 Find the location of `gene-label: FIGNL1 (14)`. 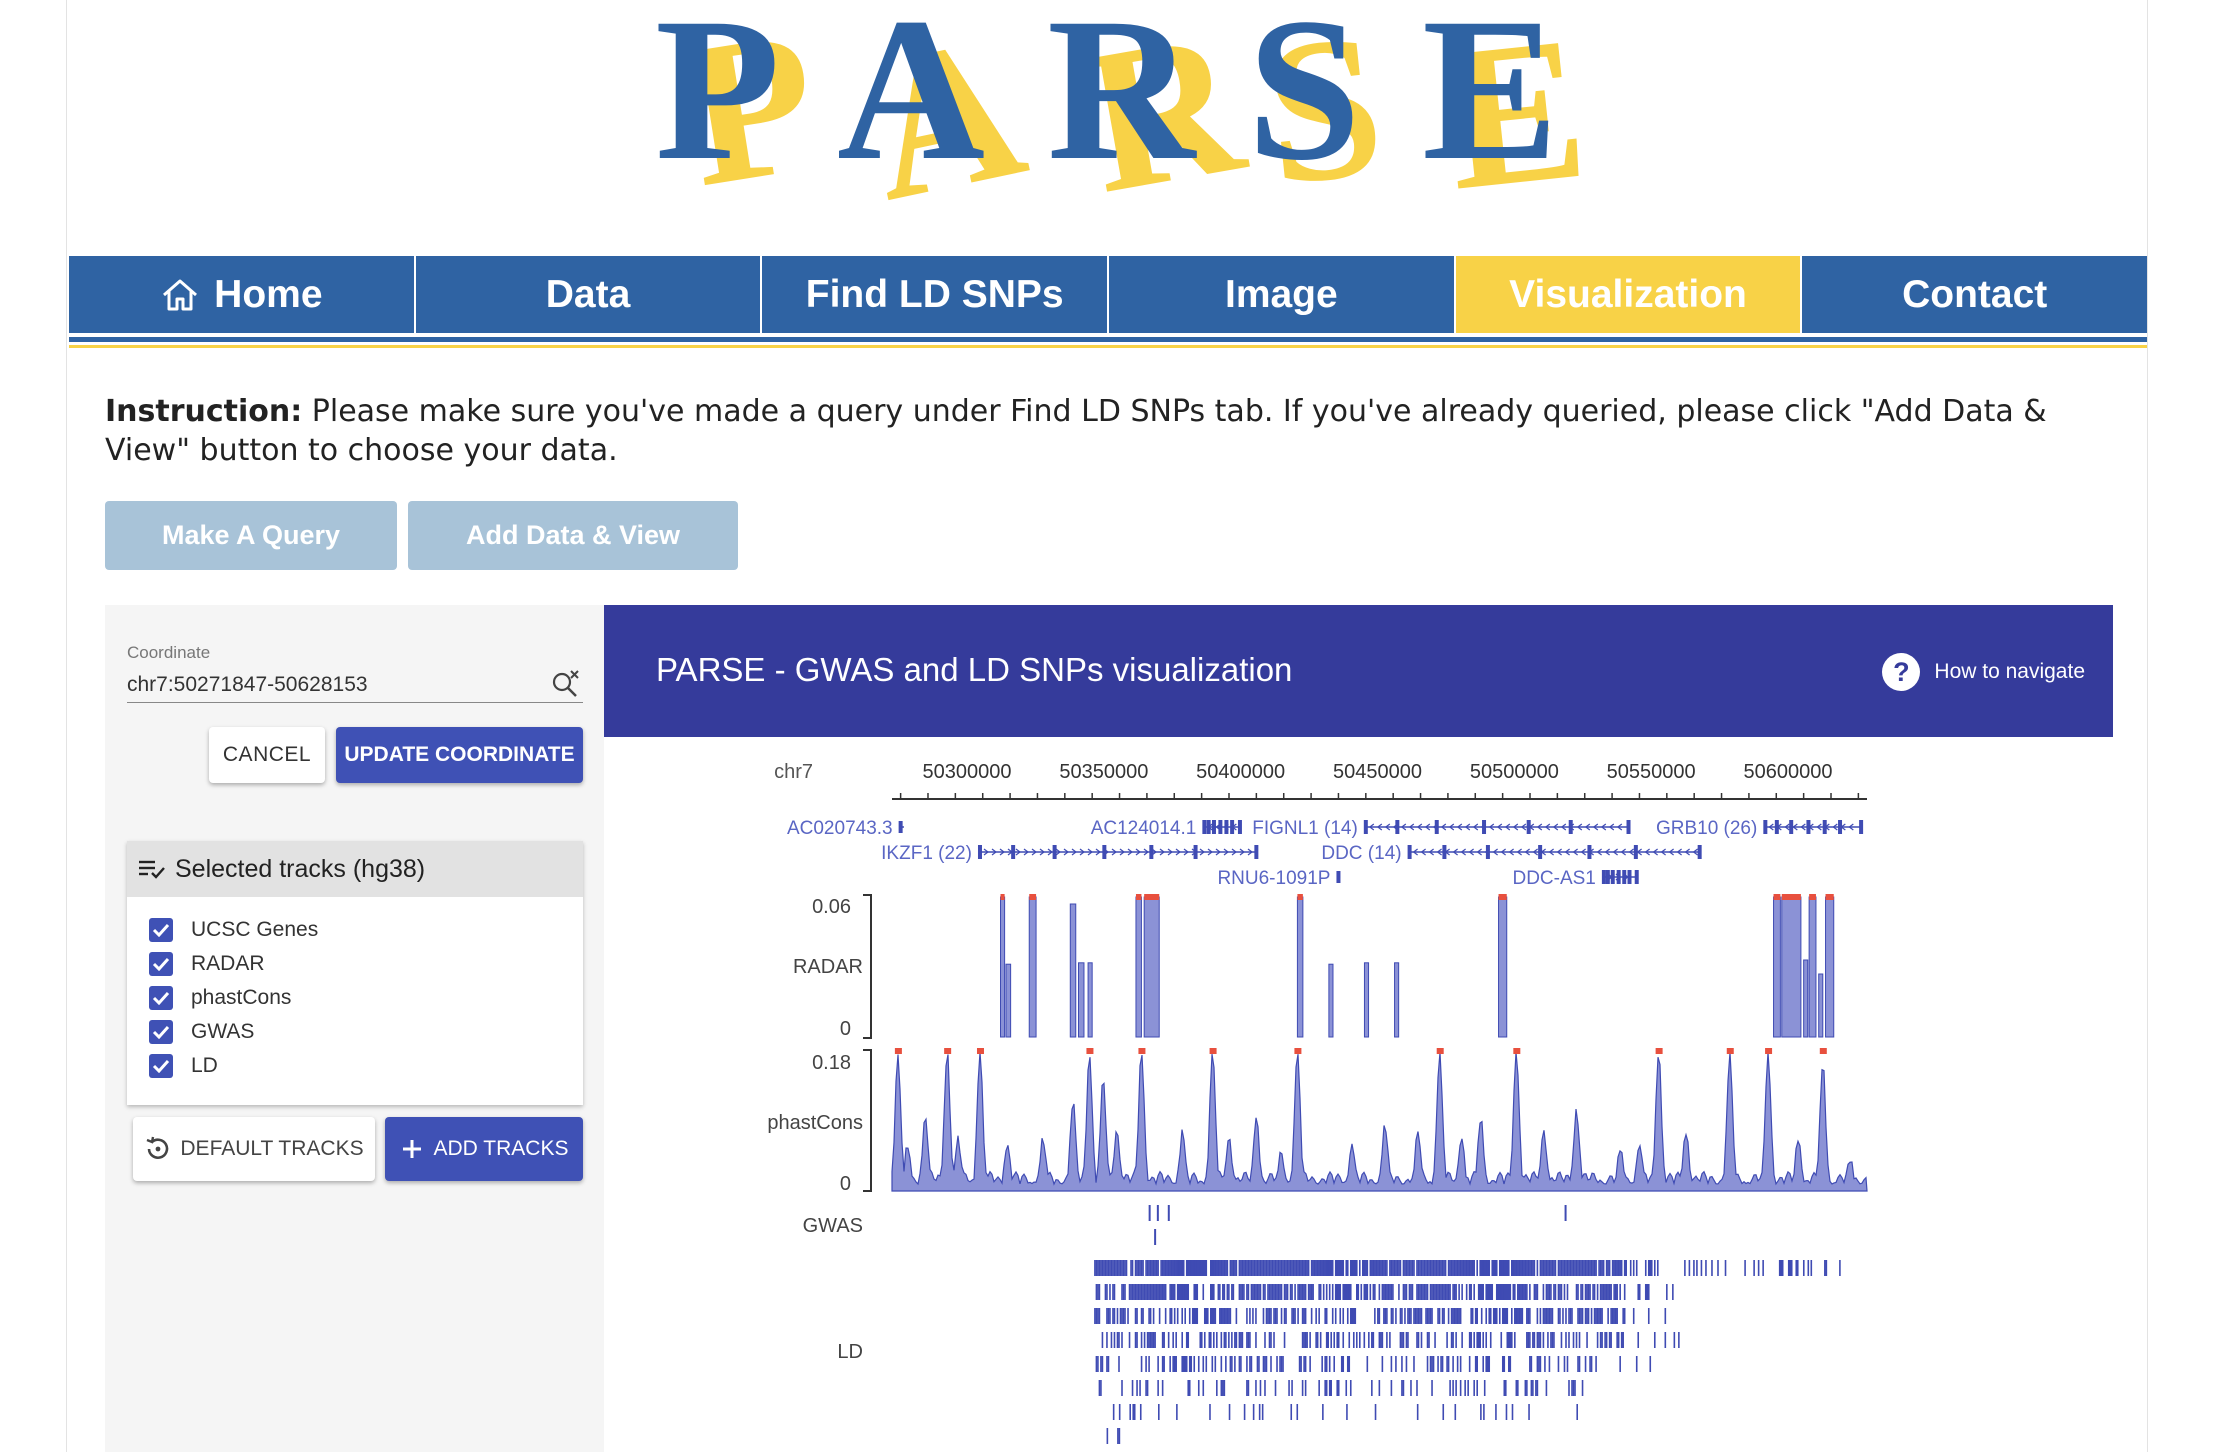

gene-label: FIGNL1 (14) is located at coordinates (1305, 828).